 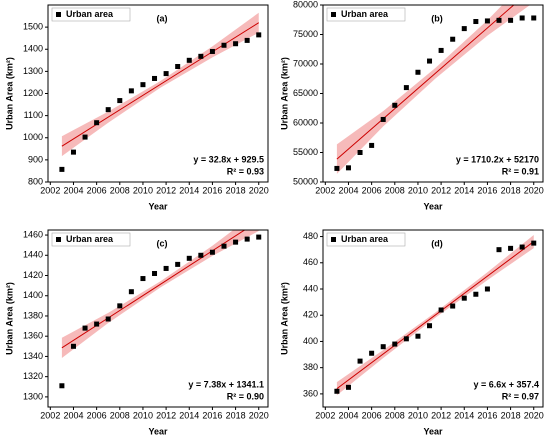 What do you see at coordinates (245, 396) in the screenshot?
I see `annotation: R² = 0.90` at bounding box center [245, 396].